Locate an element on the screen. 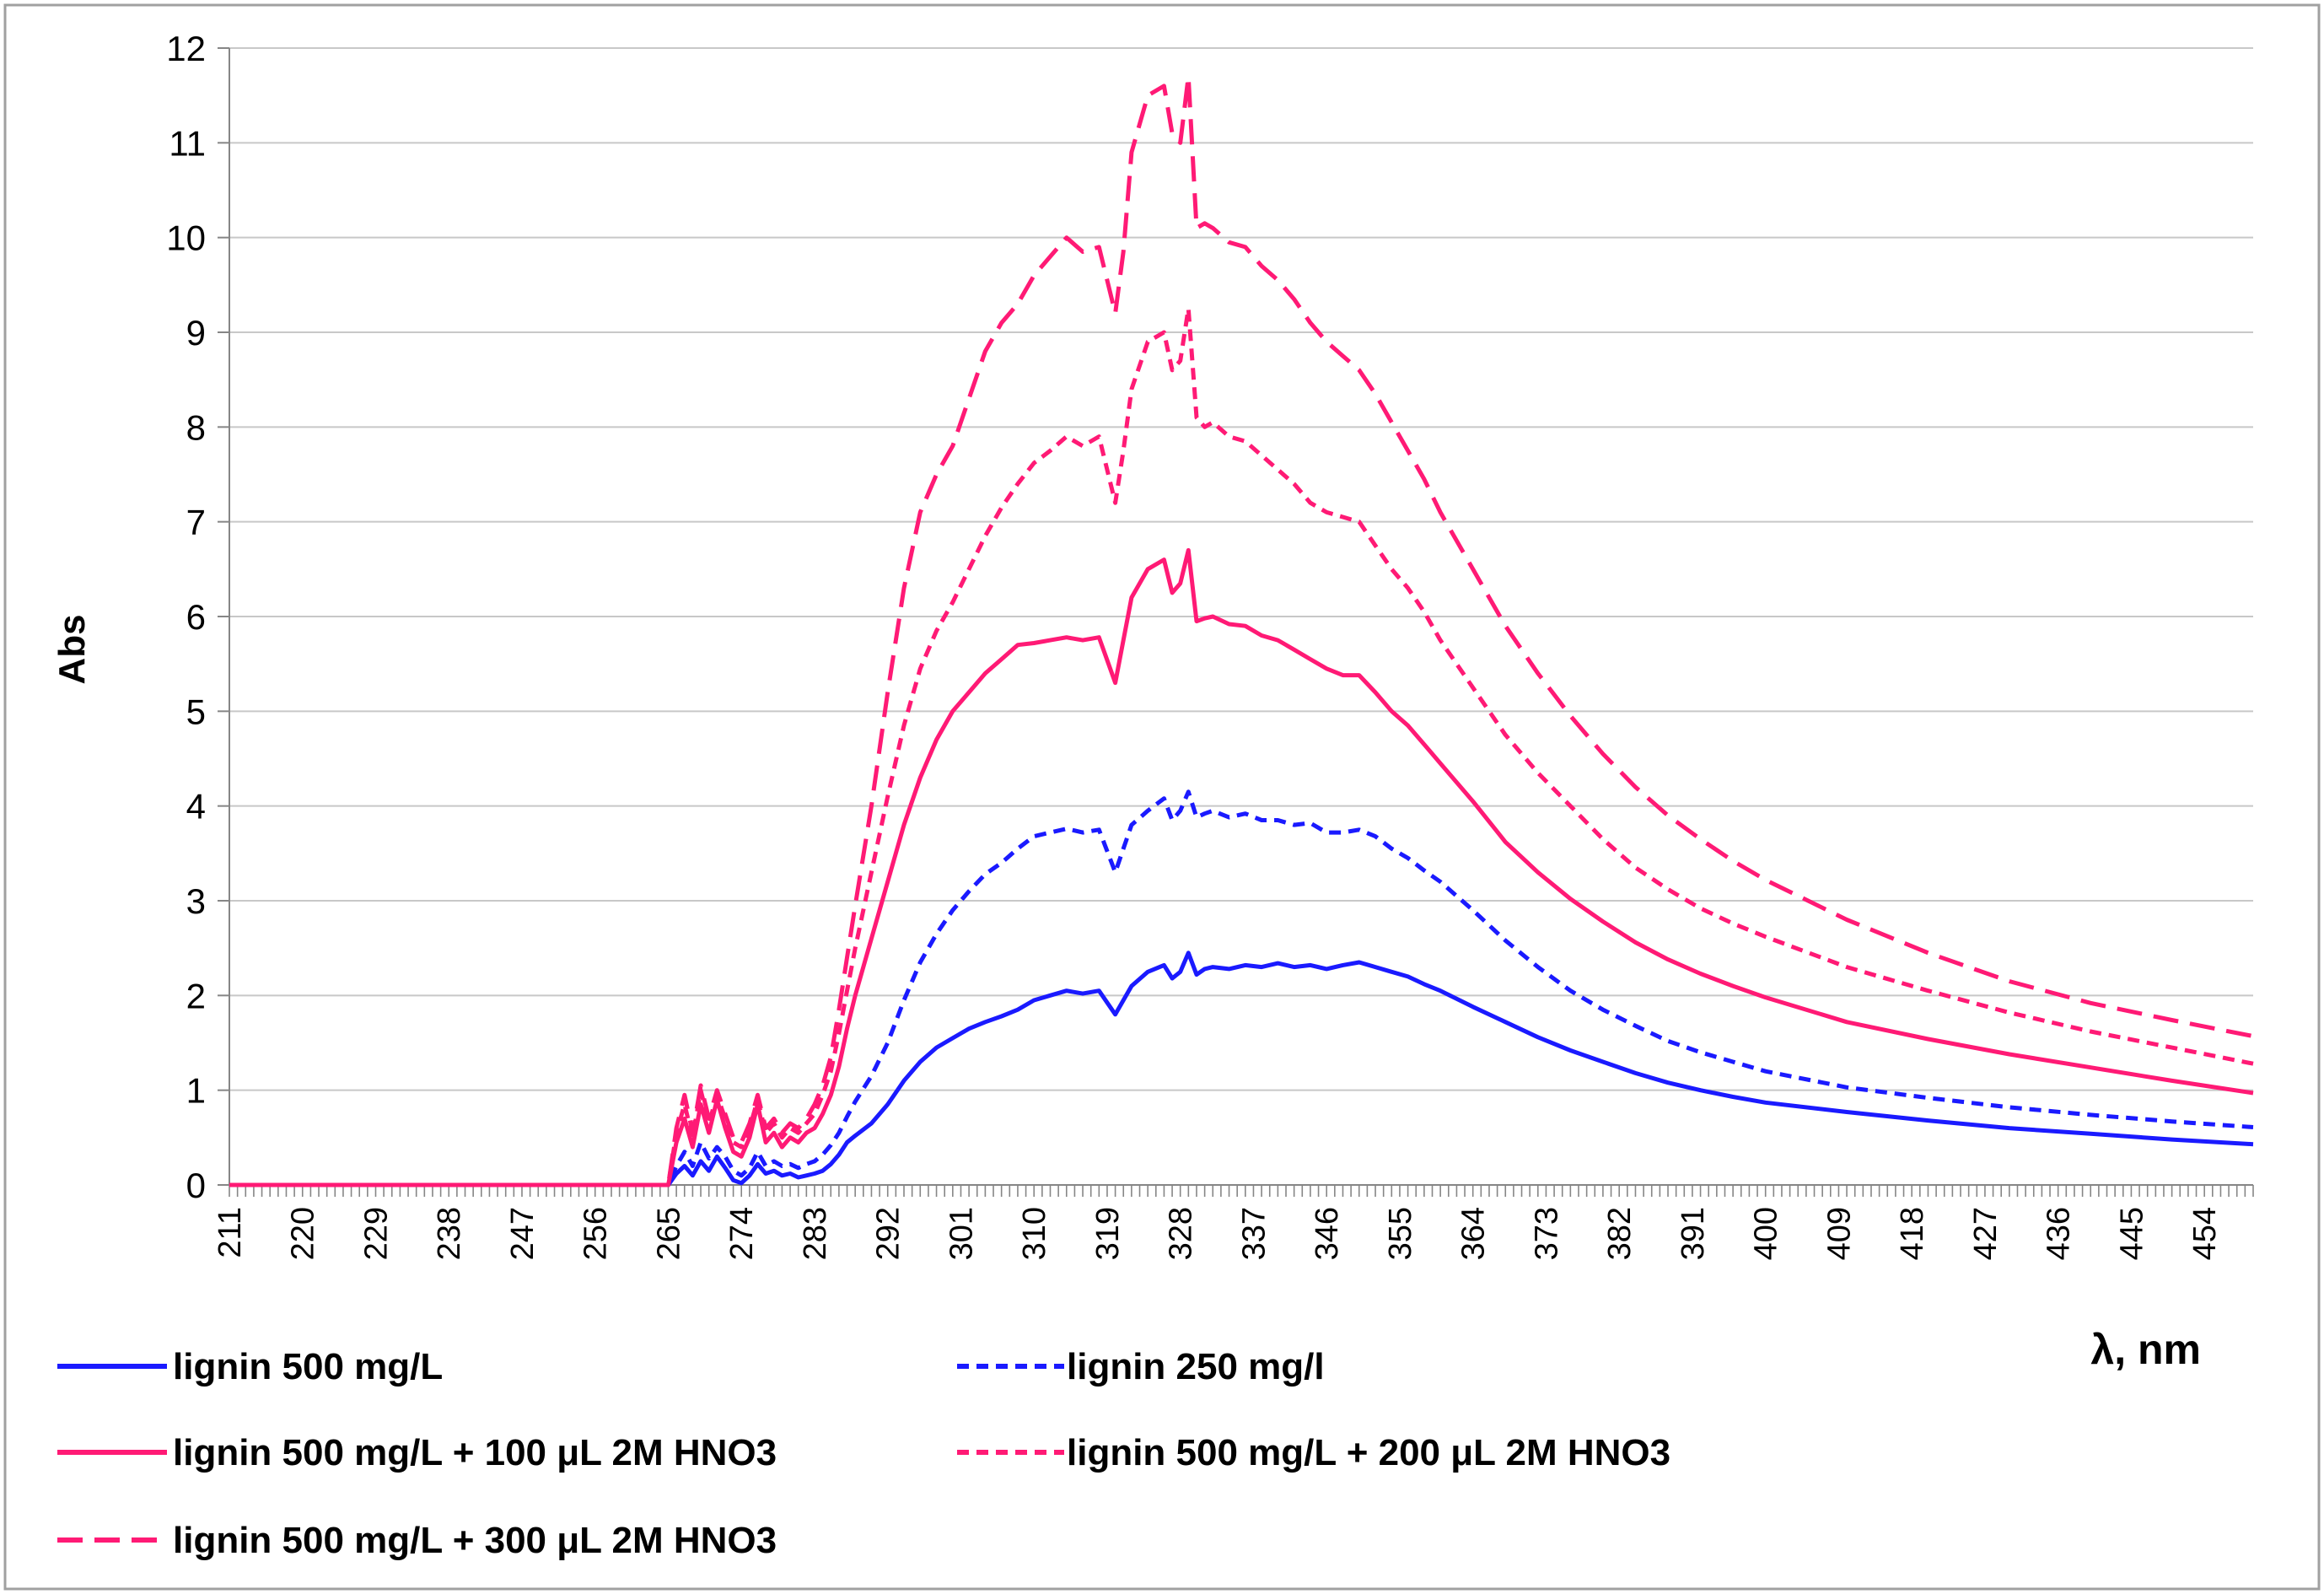 Image resolution: width=2324 pixels, height=1594 pixels. x-tick-label: 373 is located at coordinates (1546, 1233).